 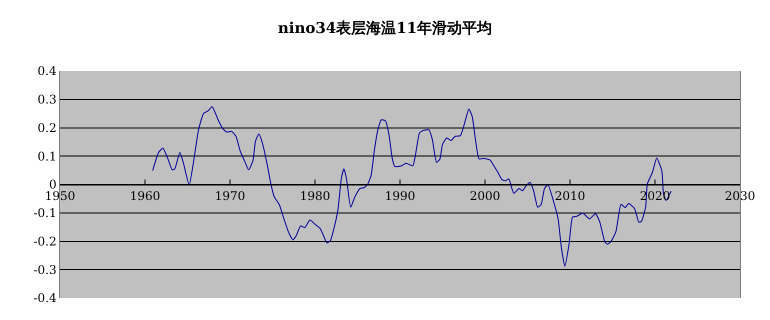 I want to click on x-tick-label: 2030, so click(x=740, y=195).